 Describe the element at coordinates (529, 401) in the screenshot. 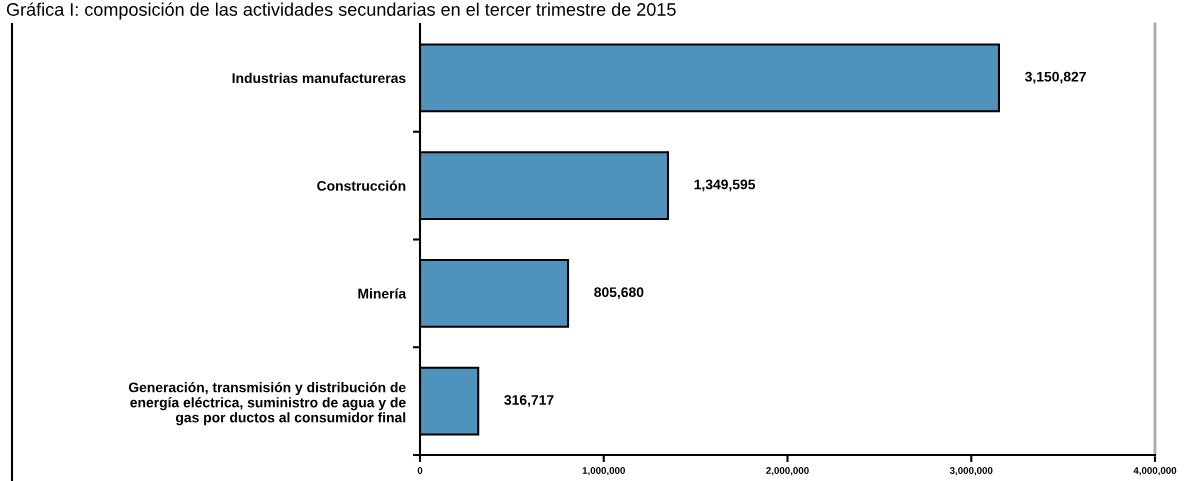

I see `data-label: 316,717` at that location.